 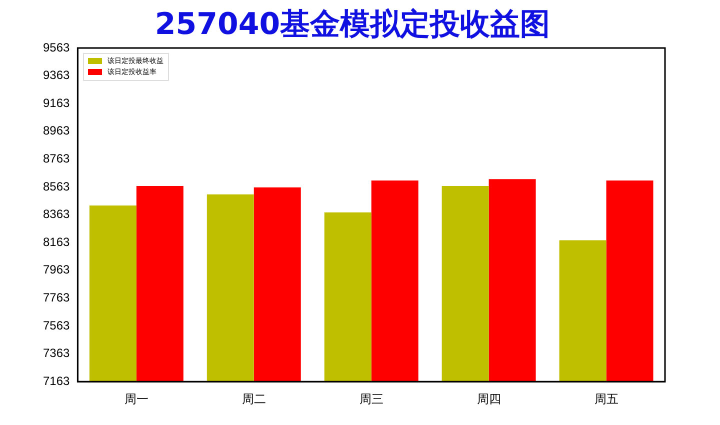 What do you see at coordinates (56, 159) in the screenshot?
I see `y-tick-label: 8763` at bounding box center [56, 159].